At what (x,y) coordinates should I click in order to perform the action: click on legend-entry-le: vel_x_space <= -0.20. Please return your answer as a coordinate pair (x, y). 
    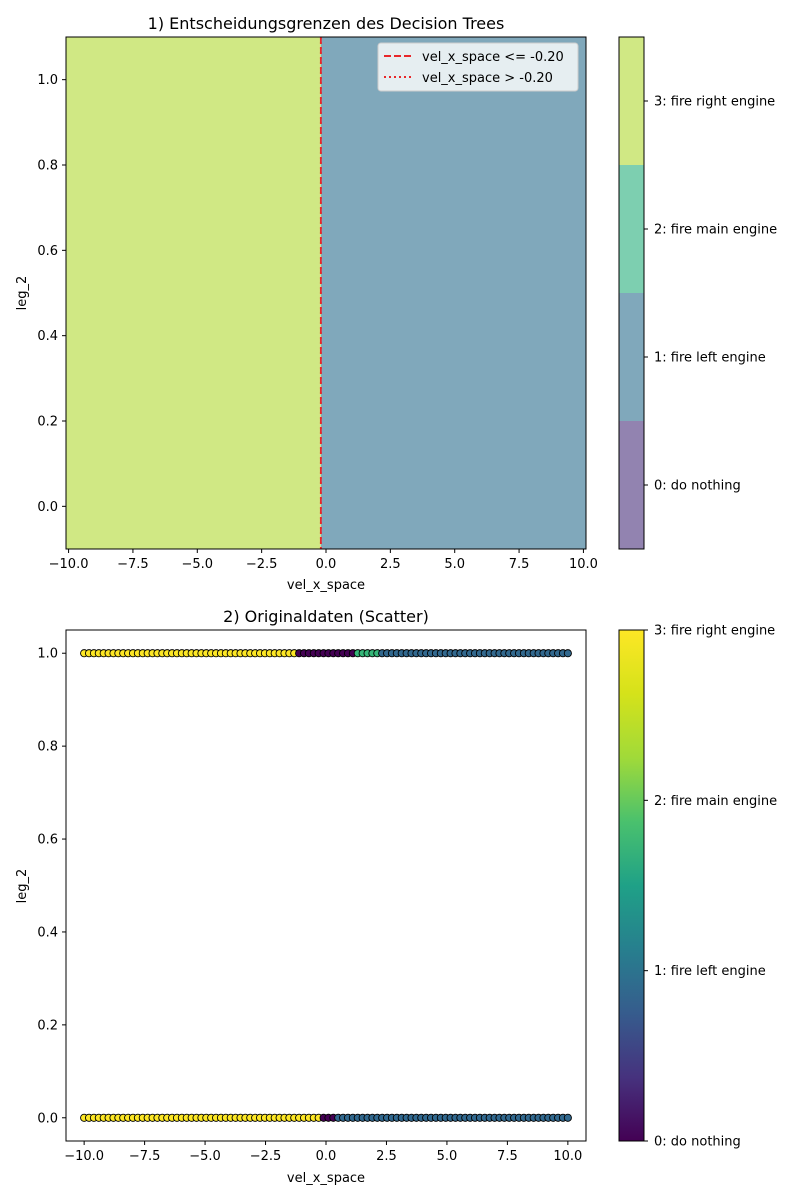
    Looking at the image, I should click on (493, 57).